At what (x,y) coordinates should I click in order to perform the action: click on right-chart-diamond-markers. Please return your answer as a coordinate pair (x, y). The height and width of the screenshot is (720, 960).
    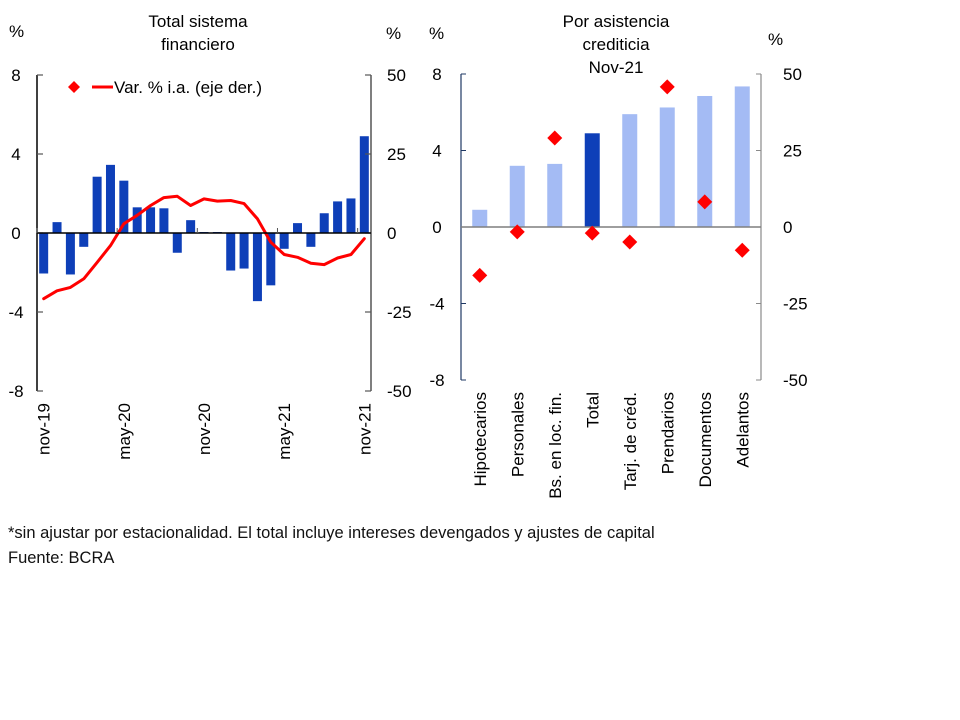
    Looking at the image, I should click on (611, 181).